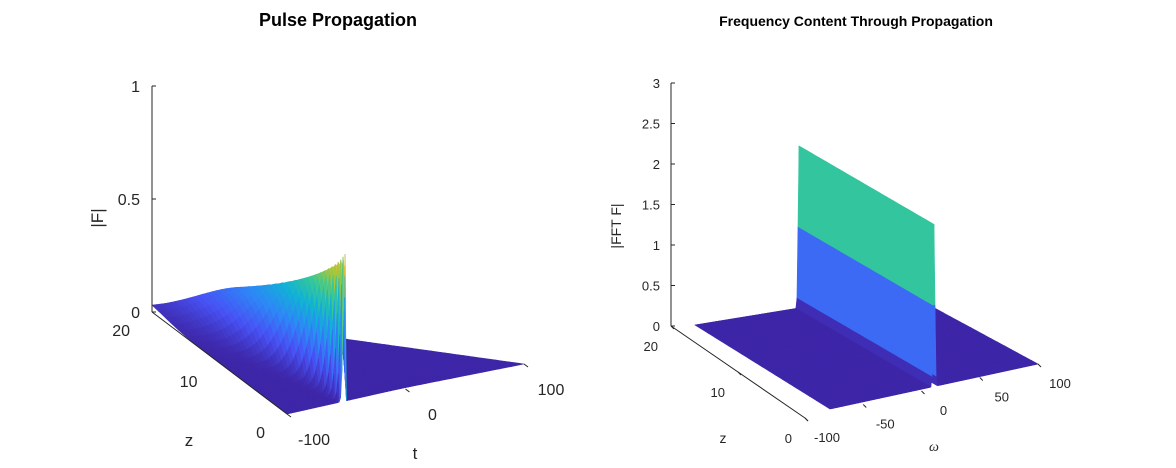  What do you see at coordinates (135, 313) in the screenshot?
I see `left-zaxis-tick-label: 0` at bounding box center [135, 313].